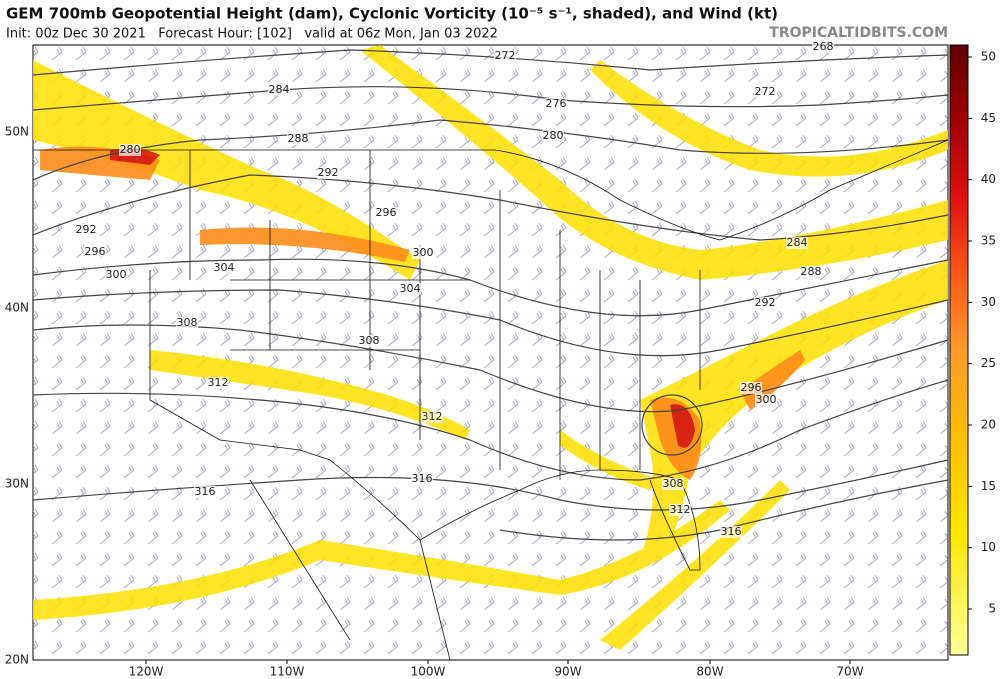 This screenshot has width=1000, height=679. What do you see at coordinates (992, 609) in the screenshot?
I see `colorbar-label: 5` at bounding box center [992, 609].